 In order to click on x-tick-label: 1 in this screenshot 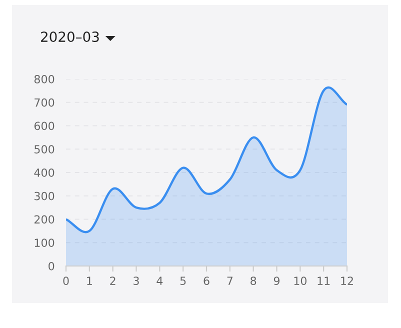, I will do `click(89, 280)`.